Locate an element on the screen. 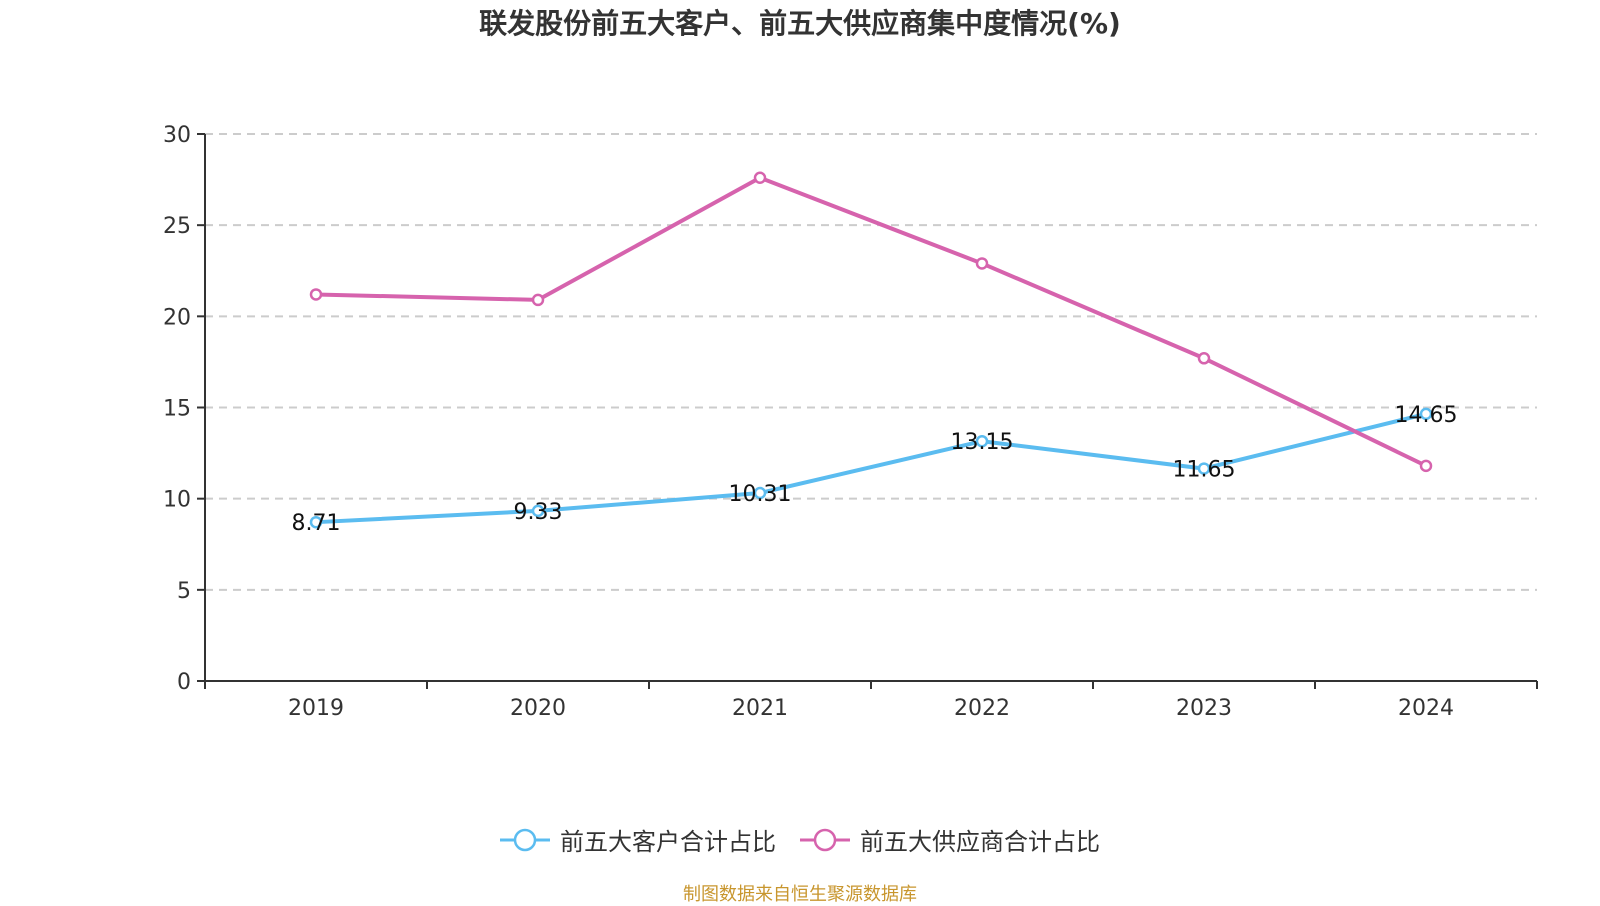 This screenshot has height=906, width=1600. legend-item-customers: 前五大客户合计占比 is located at coordinates (638, 839).